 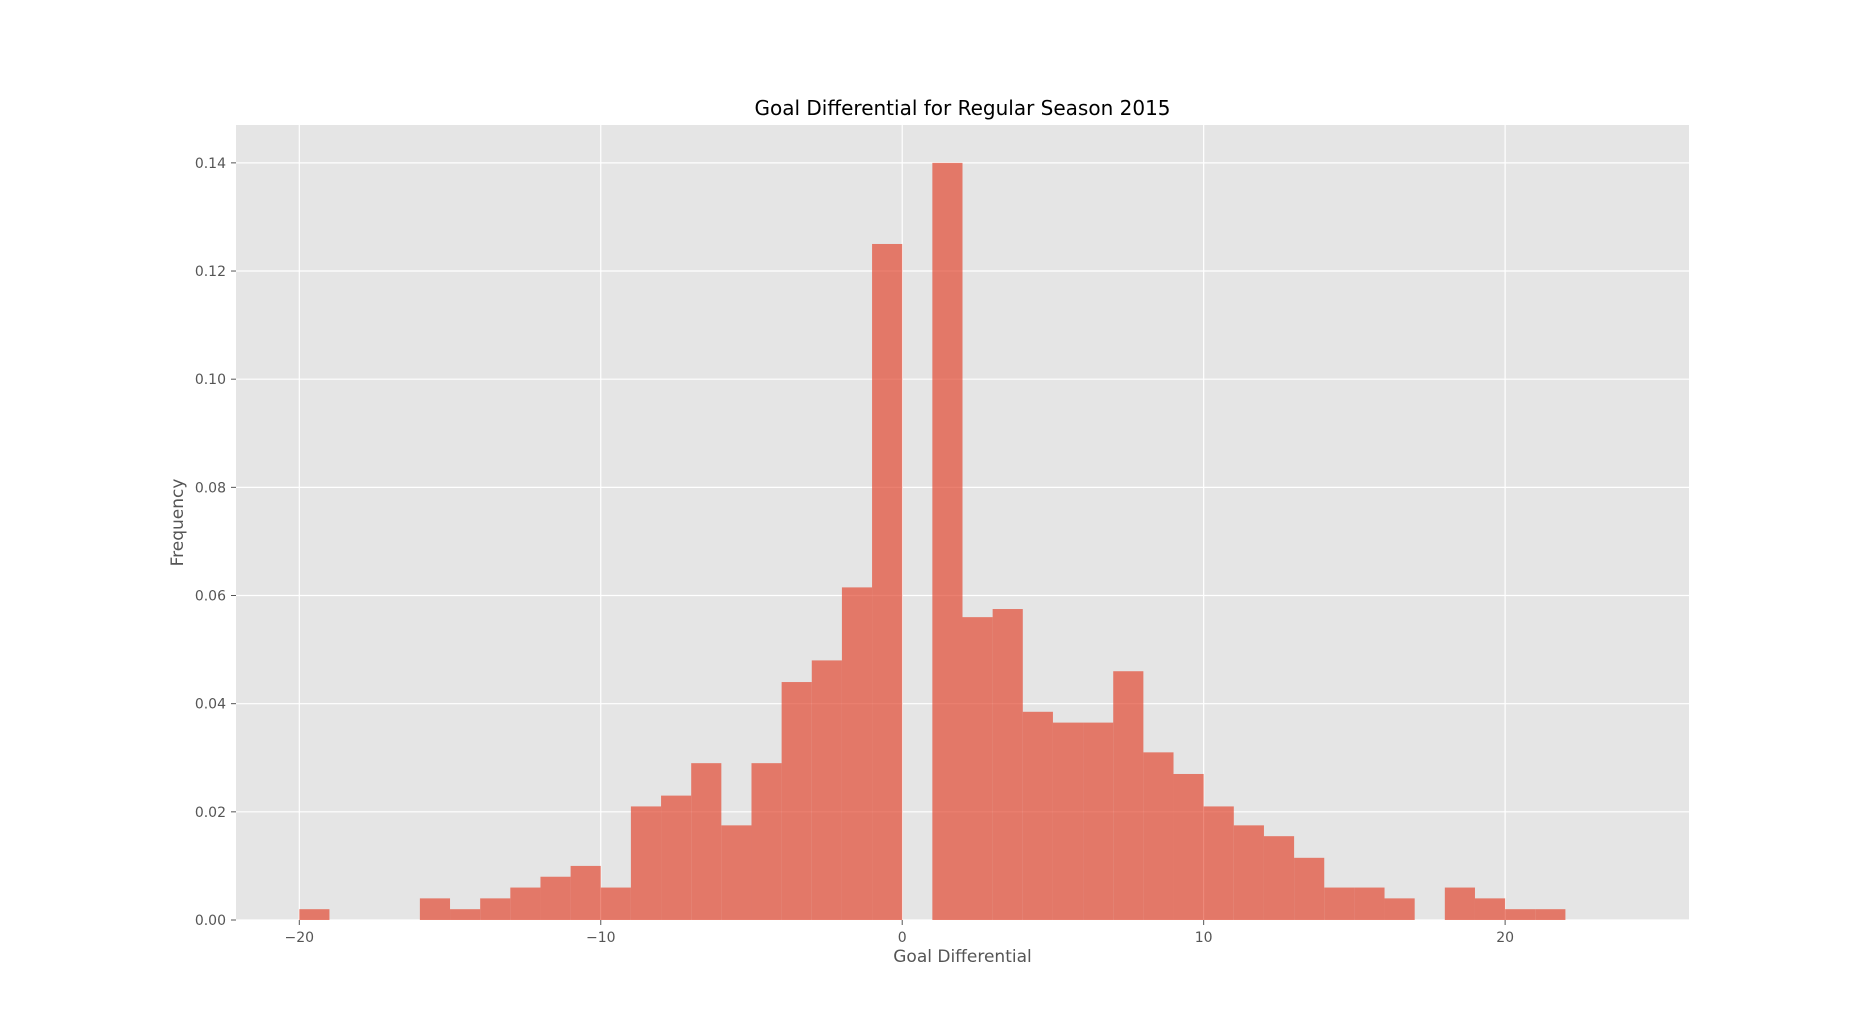 What do you see at coordinates (601, 938) in the screenshot?
I see `x-tick-label: −10` at bounding box center [601, 938].